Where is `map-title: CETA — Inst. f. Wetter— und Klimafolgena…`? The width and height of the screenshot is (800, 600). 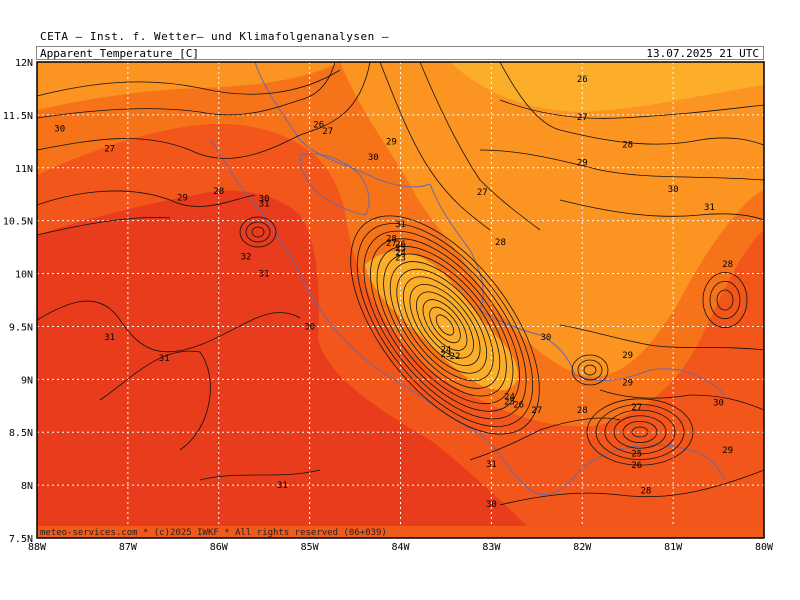 map-title: CETA — Inst. f. Wetter— und Klimafolgena… is located at coordinates (215, 36).